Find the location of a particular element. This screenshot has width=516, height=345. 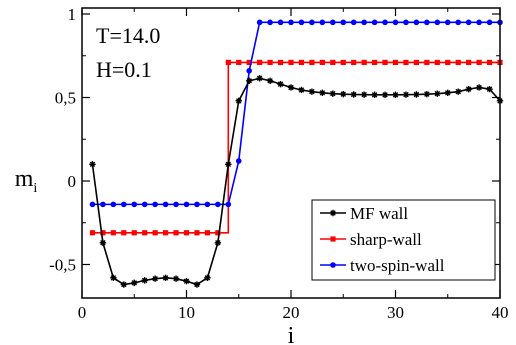

annotation-temperature: T=14.0 is located at coordinates (128, 35).